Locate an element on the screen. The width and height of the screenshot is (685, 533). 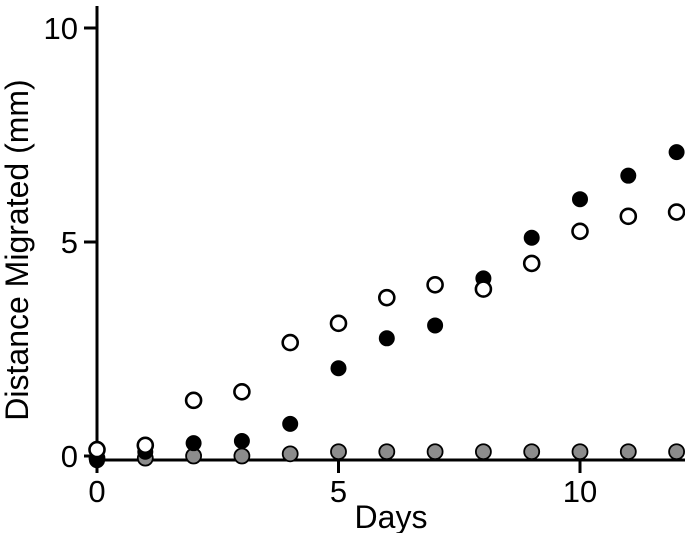
x-tick-label: 10 is located at coordinates (580, 491).